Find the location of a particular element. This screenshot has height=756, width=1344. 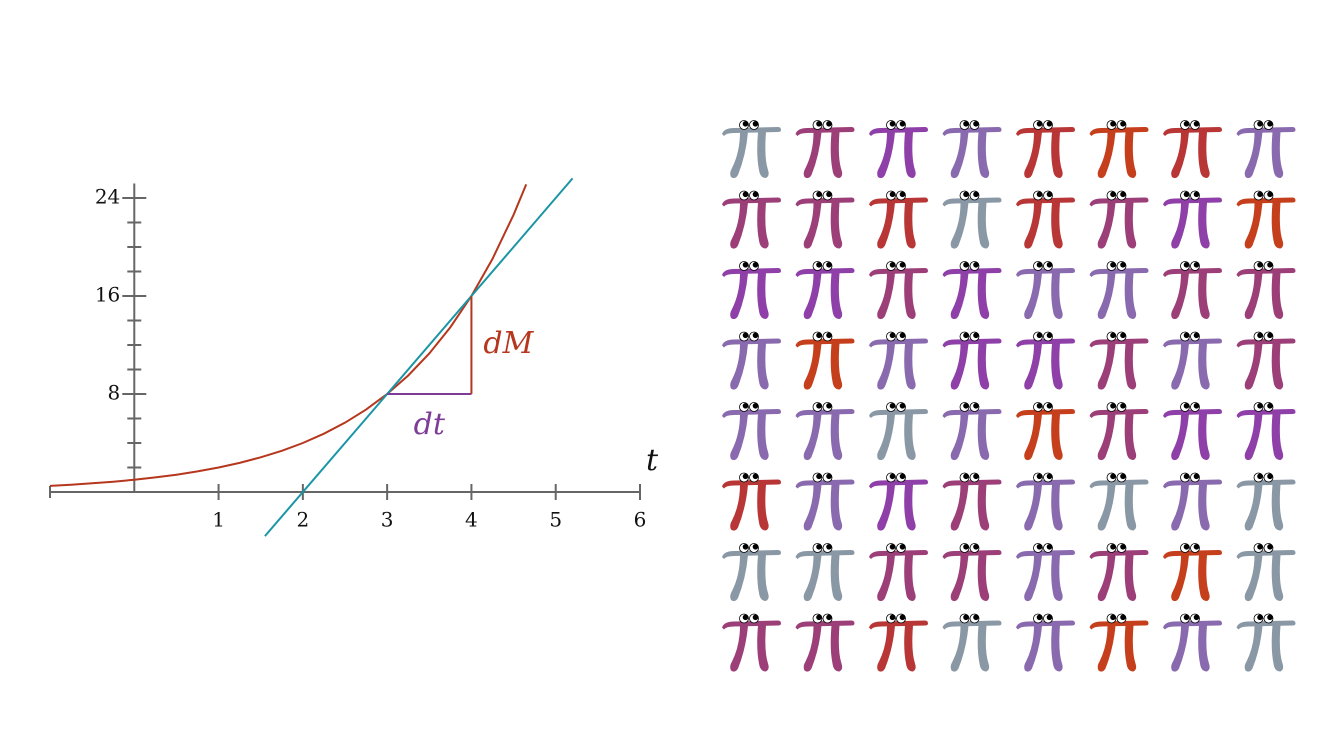

x-tick-label: 3 is located at coordinates (387, 520).